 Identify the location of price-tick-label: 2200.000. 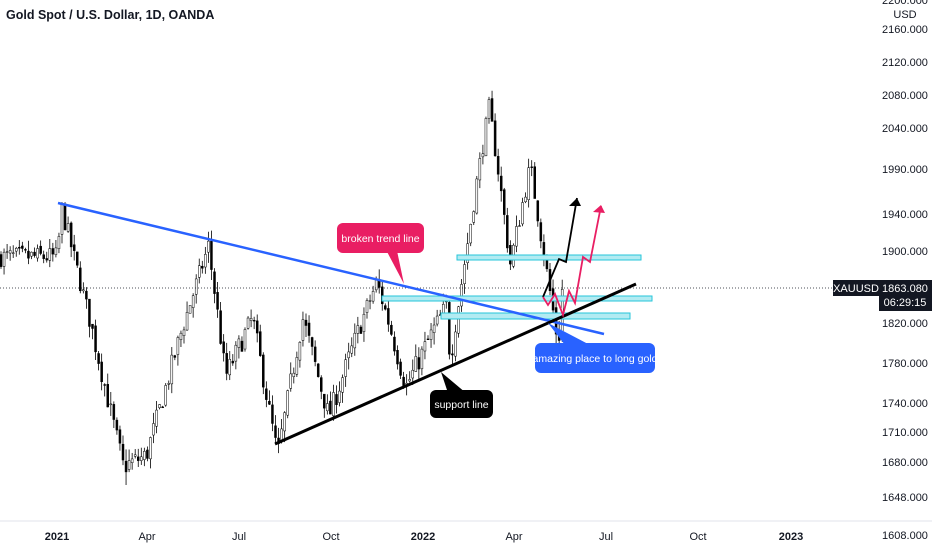
(905, 3).